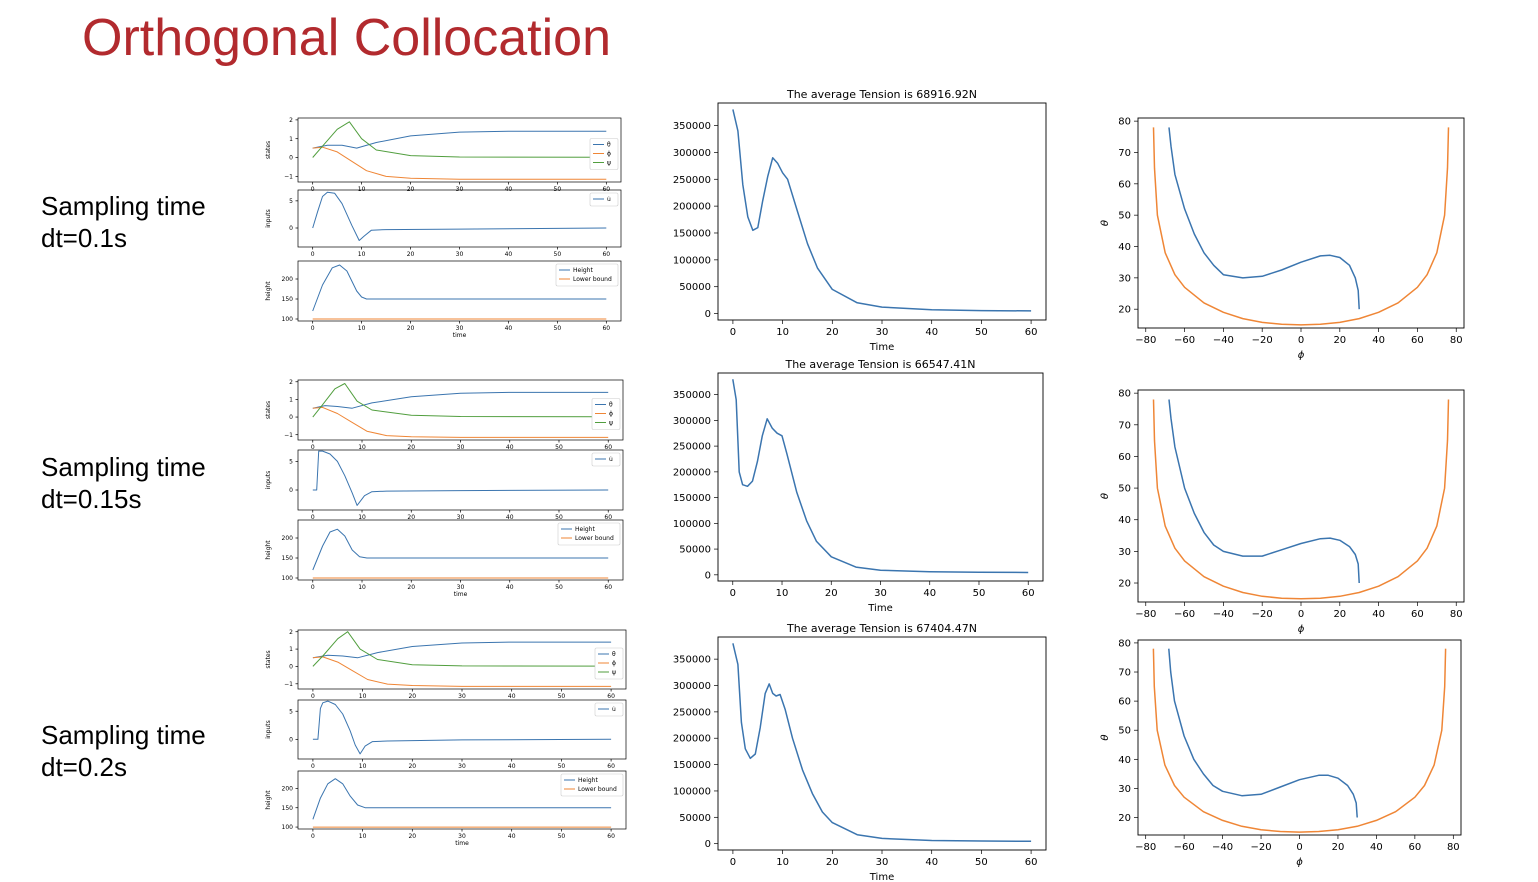 This screenshot has height=882, width=1538. I want to click on y-tick-label: 50000, so click(695, 287).